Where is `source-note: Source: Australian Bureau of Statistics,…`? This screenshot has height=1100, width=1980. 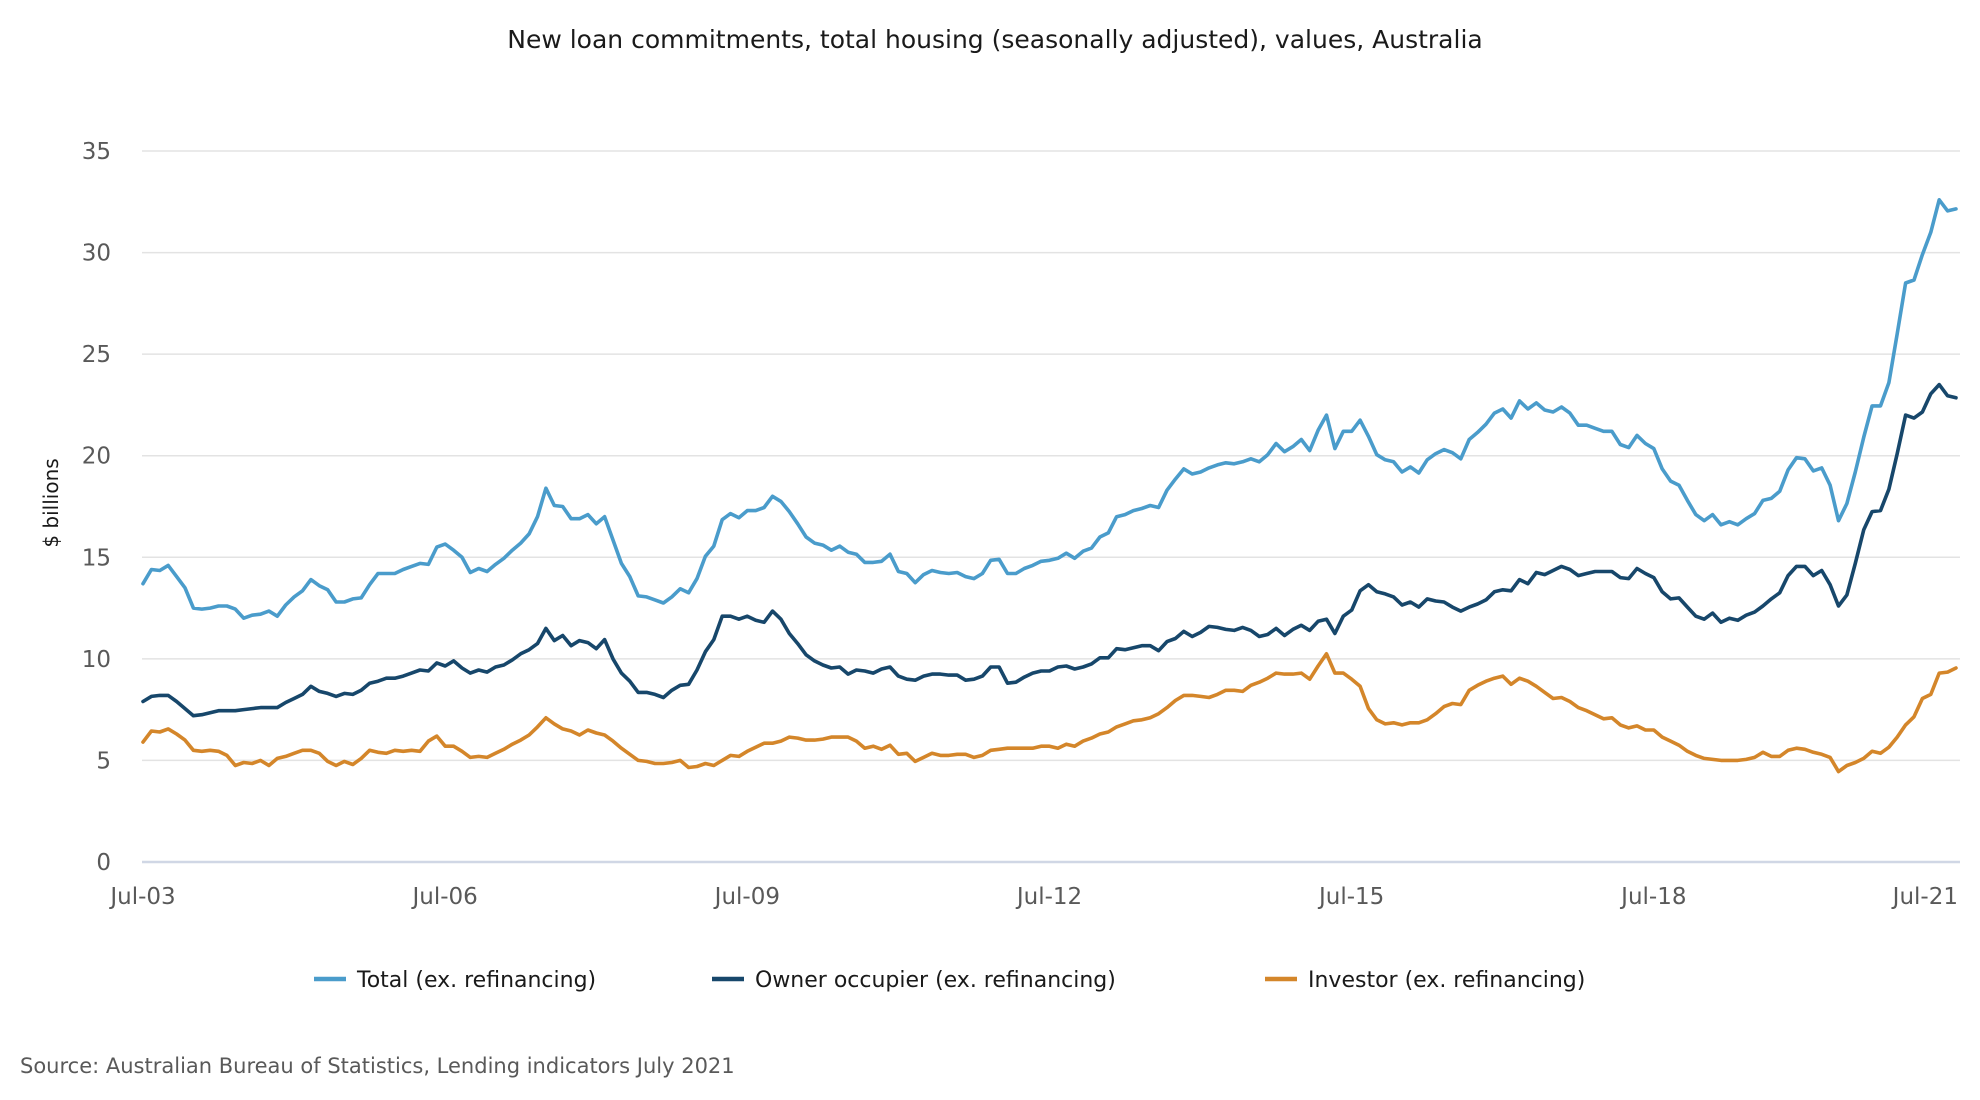
source-note: Source: Australian Bureau of Statistics,… is located at coordinates (377, 1066).